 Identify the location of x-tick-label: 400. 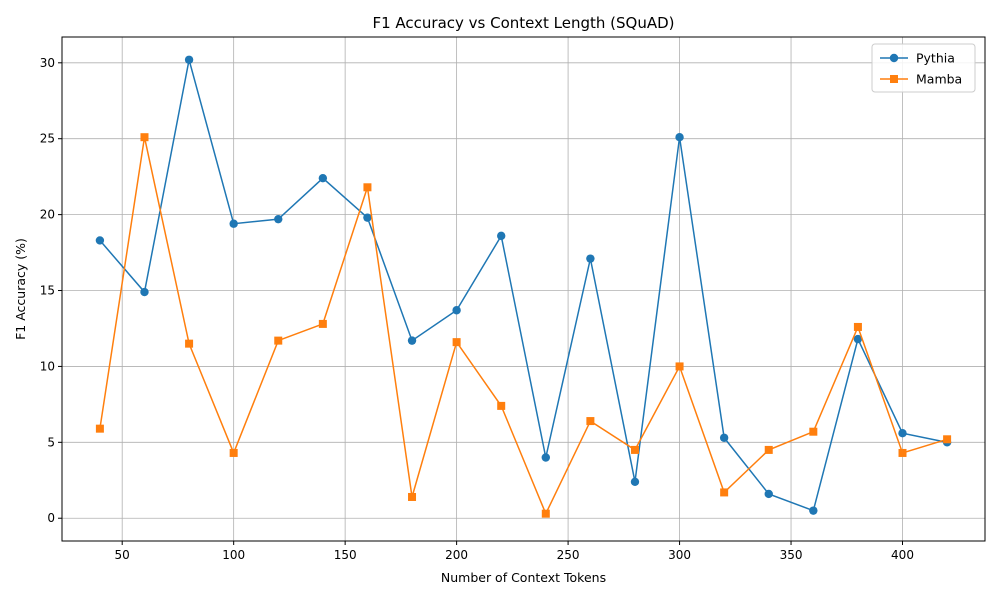
(902, 555).